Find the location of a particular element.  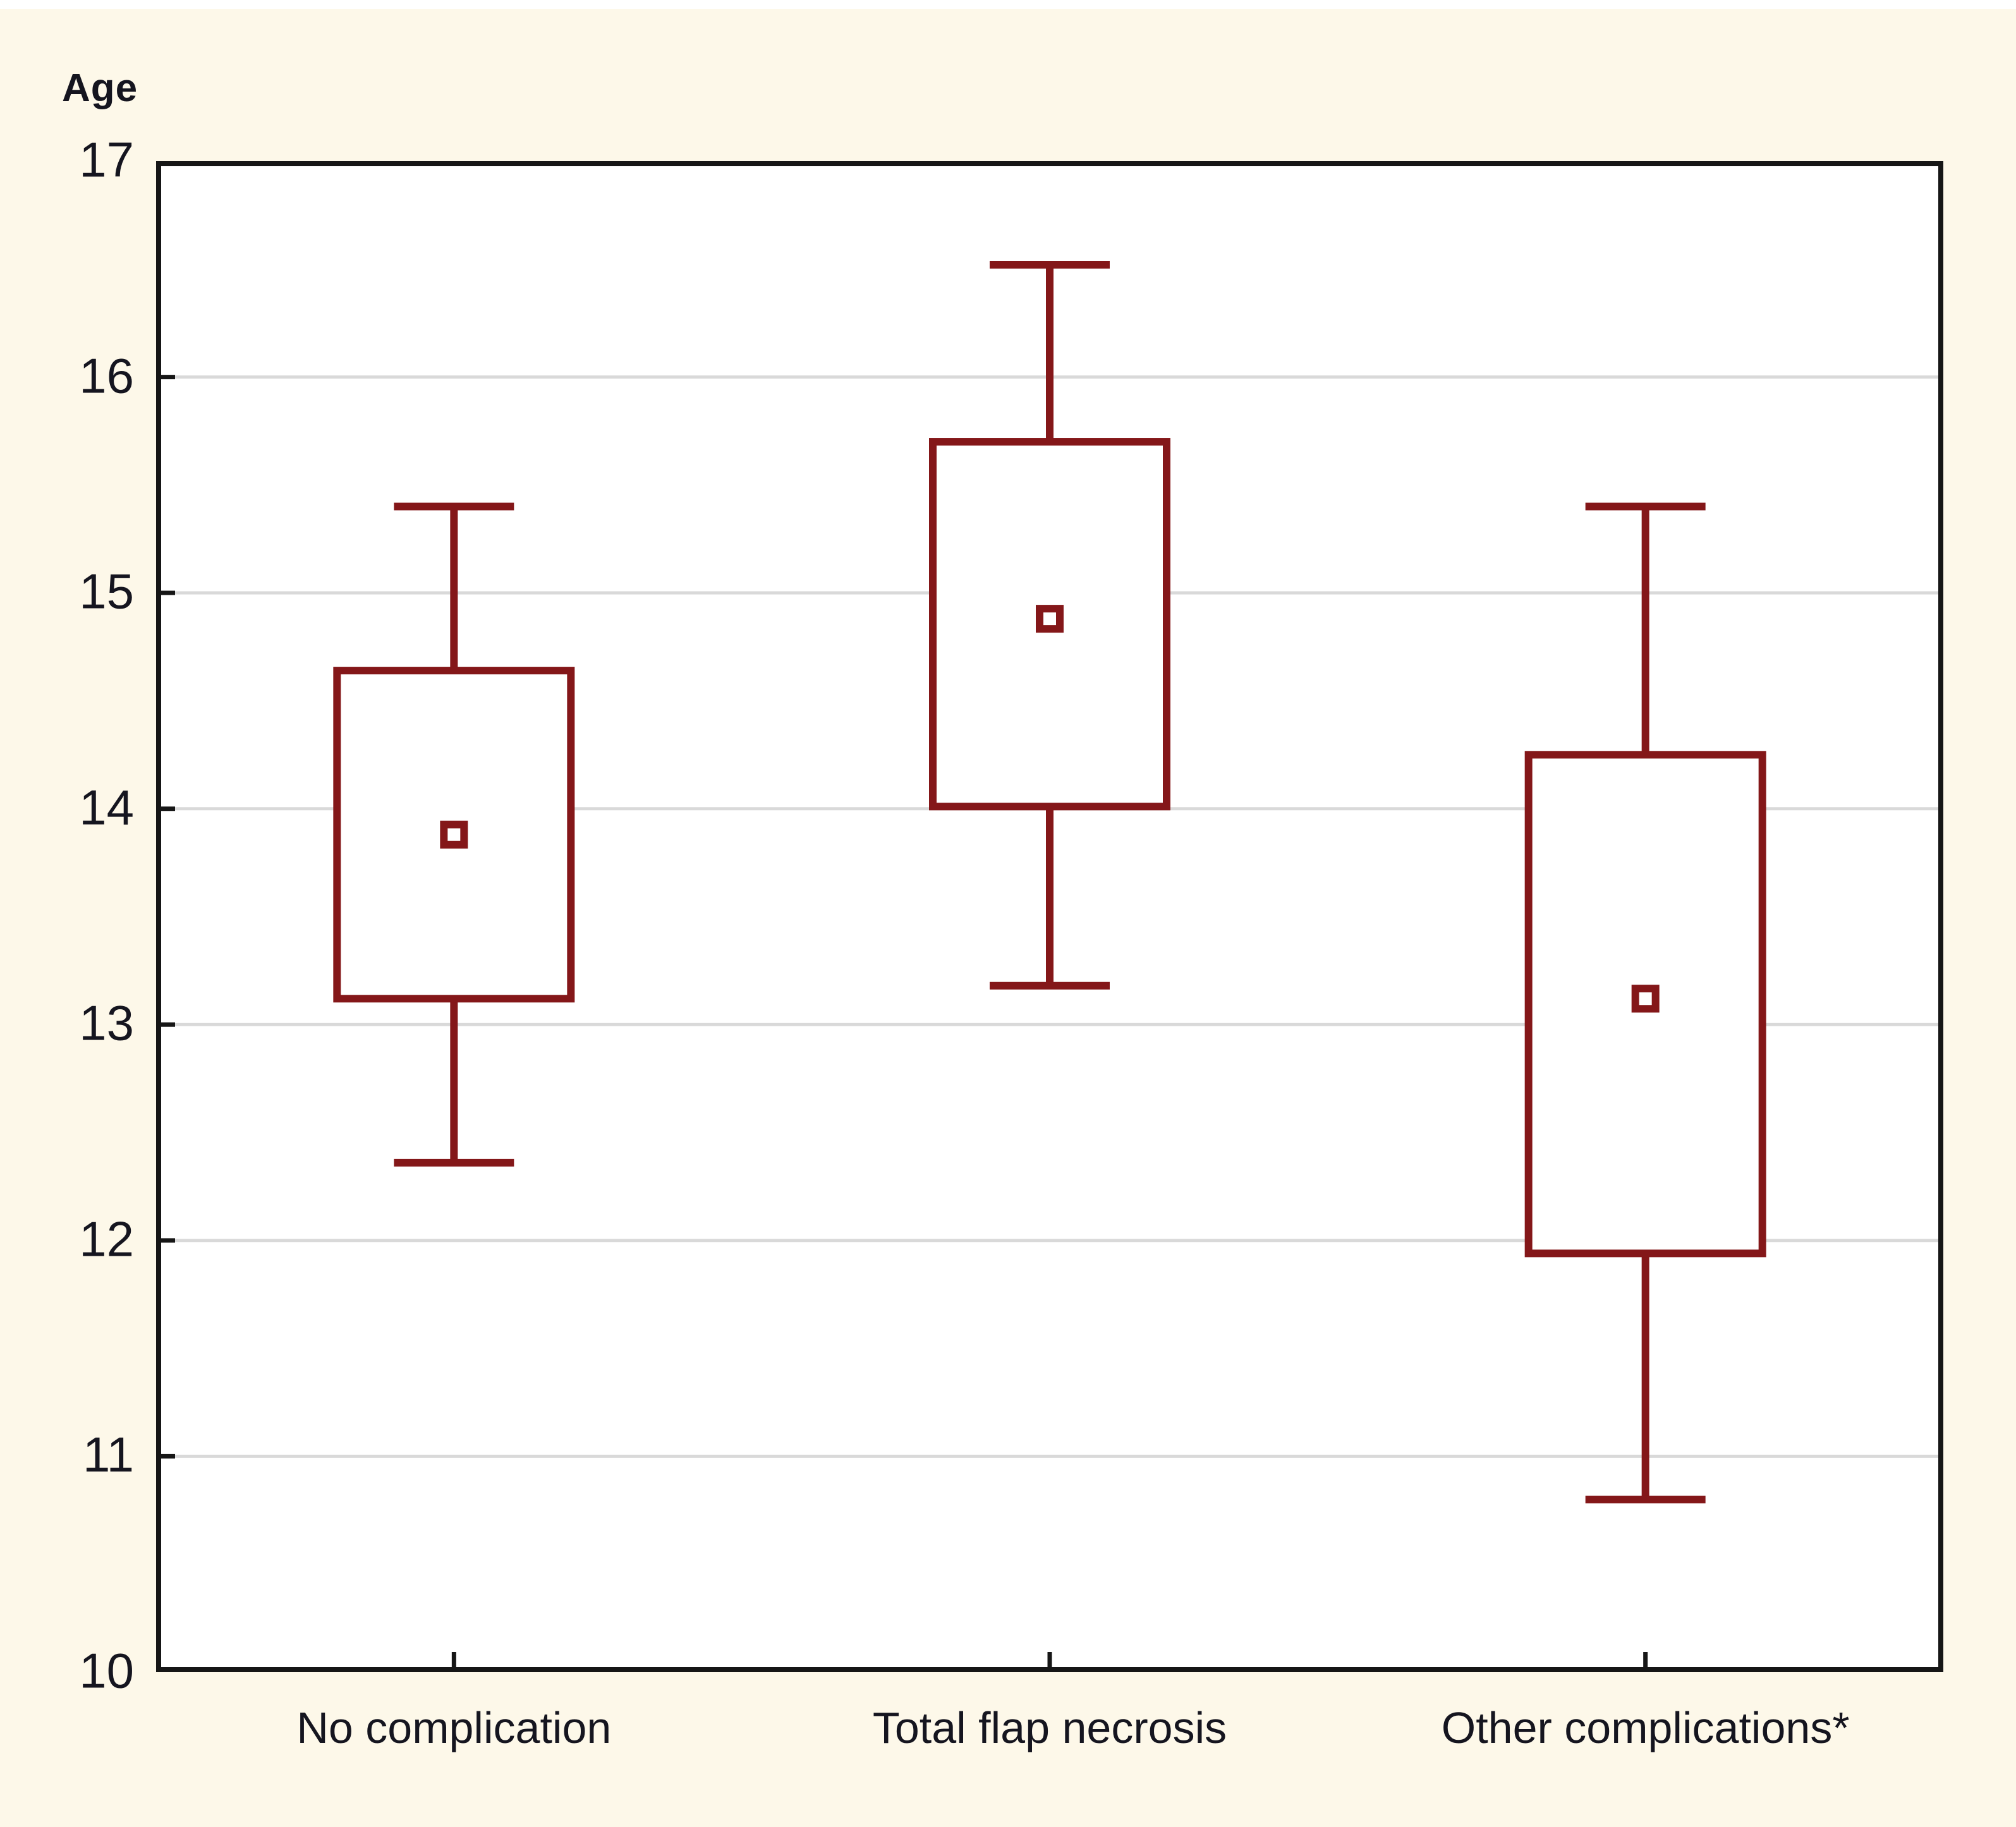

x-category-label-no-complication: No complication is located at coordinates (454, 1728).